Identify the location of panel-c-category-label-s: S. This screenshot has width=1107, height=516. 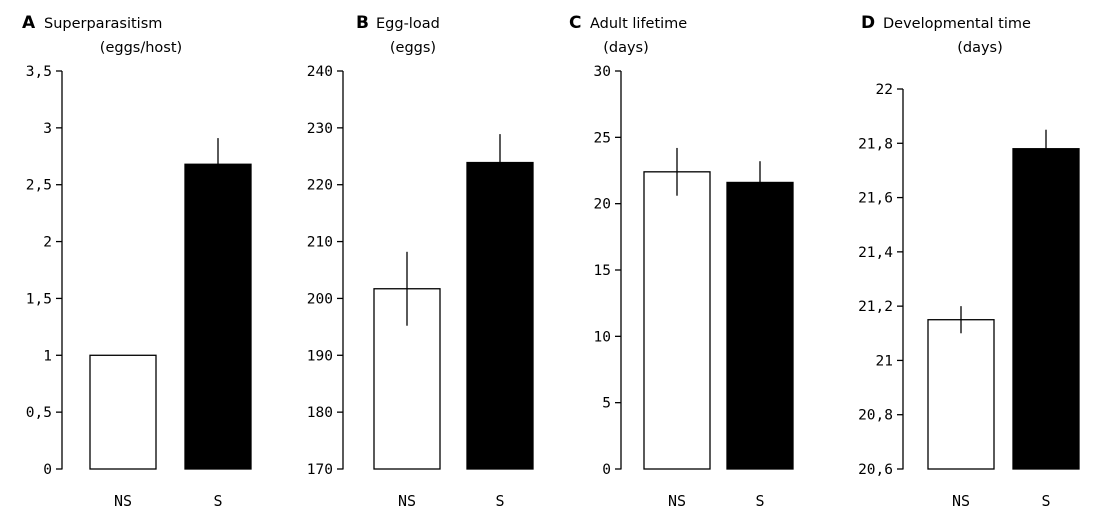
(759, 501).